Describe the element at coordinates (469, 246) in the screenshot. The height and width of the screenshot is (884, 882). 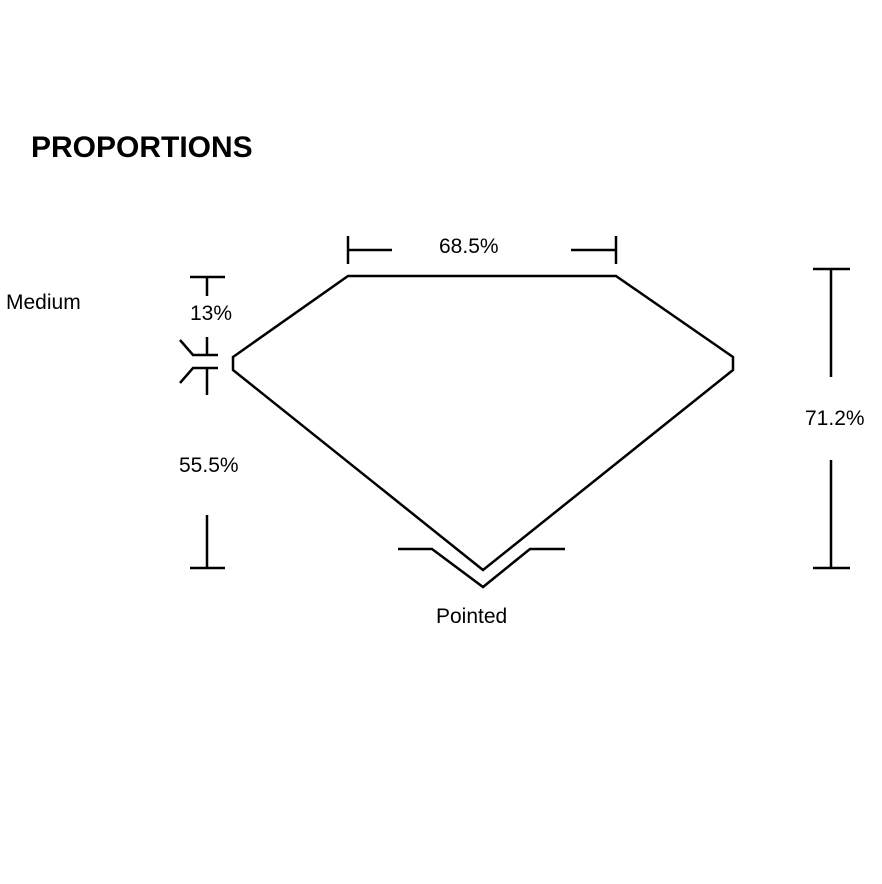
I see `table-label: 68.5%` at that location.